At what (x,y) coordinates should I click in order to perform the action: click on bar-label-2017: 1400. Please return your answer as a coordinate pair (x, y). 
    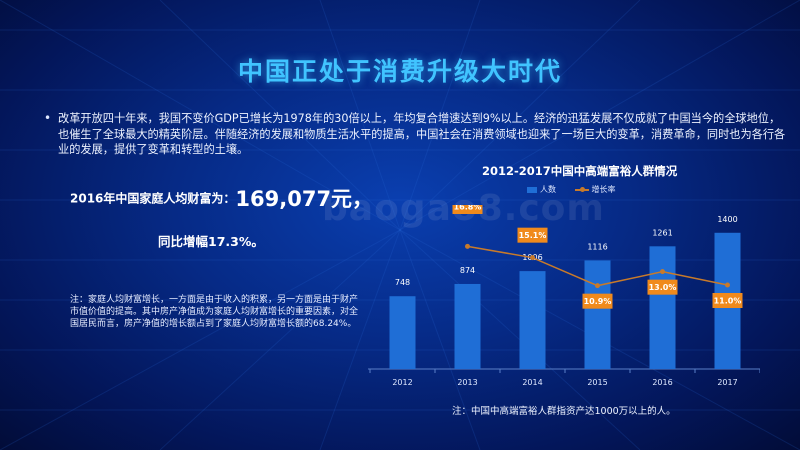
    Looking at the image, I should click on (727, 219).